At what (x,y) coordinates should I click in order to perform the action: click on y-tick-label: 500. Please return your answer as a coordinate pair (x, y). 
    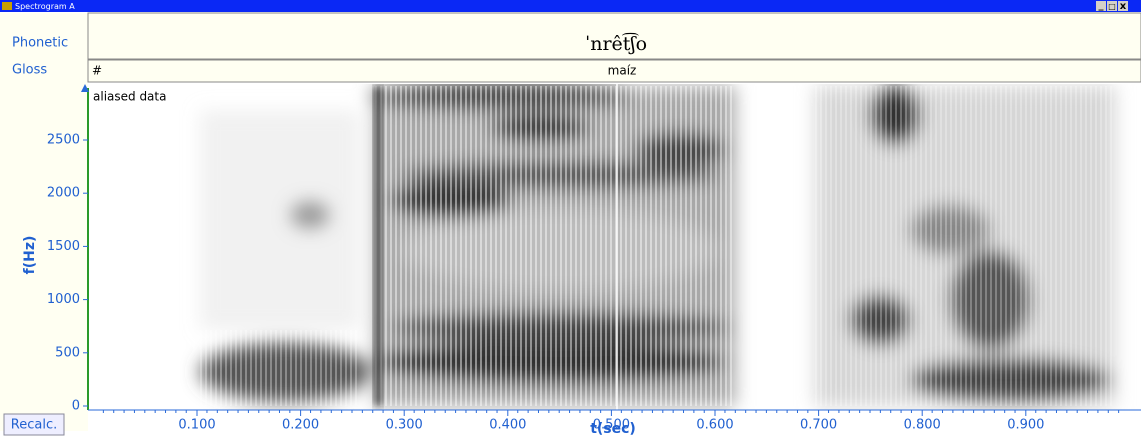
    Looking at the image, I should click on (67, 352).